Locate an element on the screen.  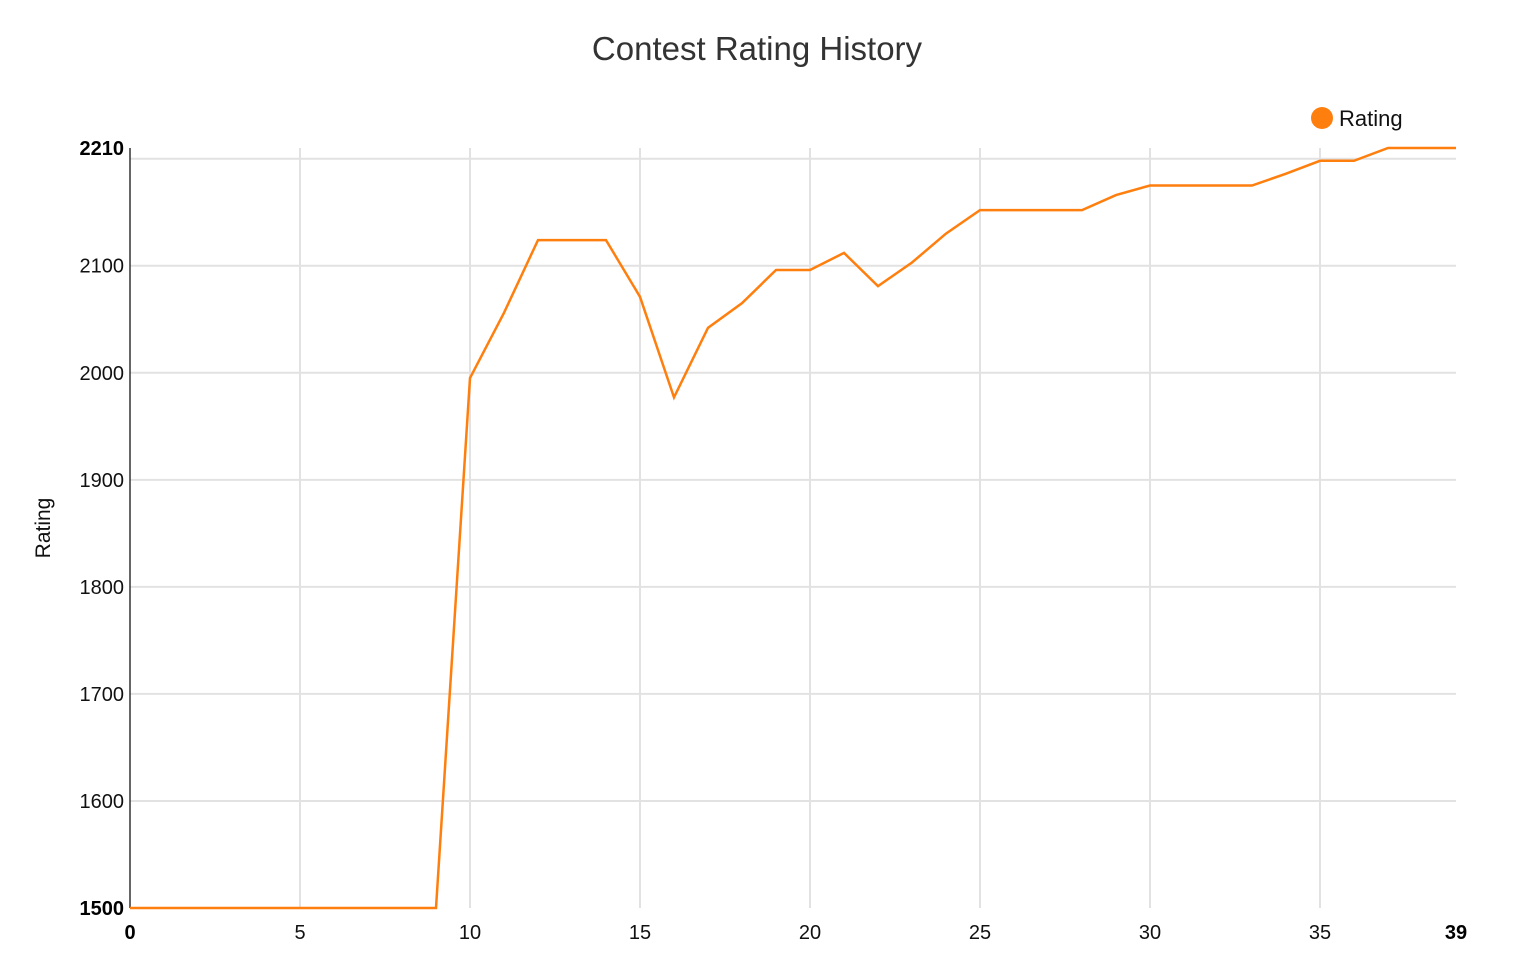
legend-label-rating: Rating is located at coordinates (1371, 118).